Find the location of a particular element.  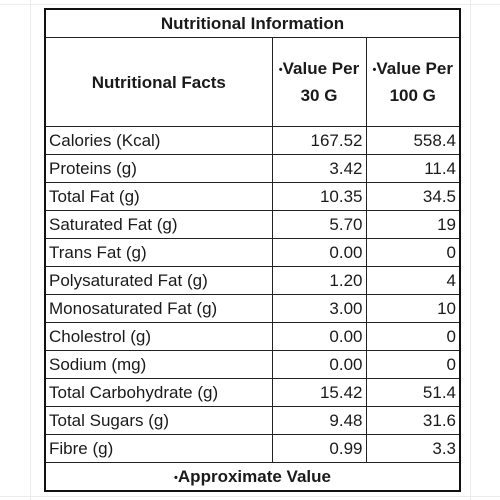

table-row: Proteins (g) 3.42 11.4 is located at coordinates (252, 168).